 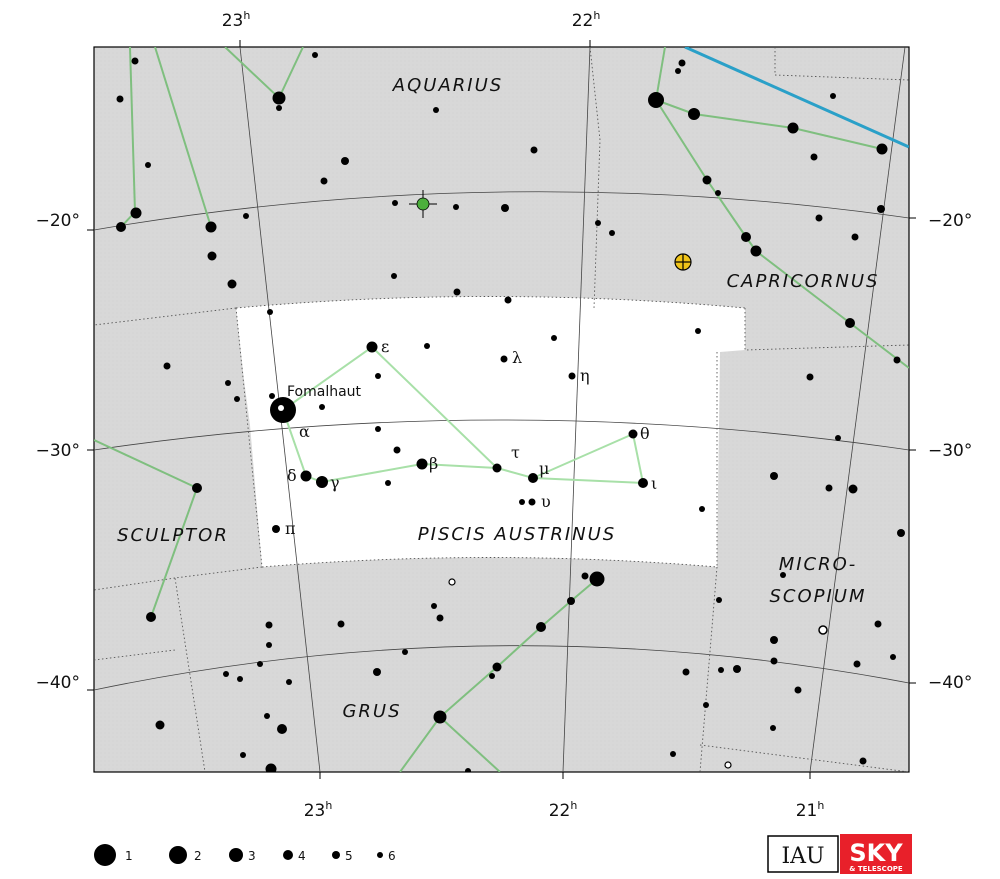 I want to click on dec-label-right-30: −30°, so click(x=950, y=451).